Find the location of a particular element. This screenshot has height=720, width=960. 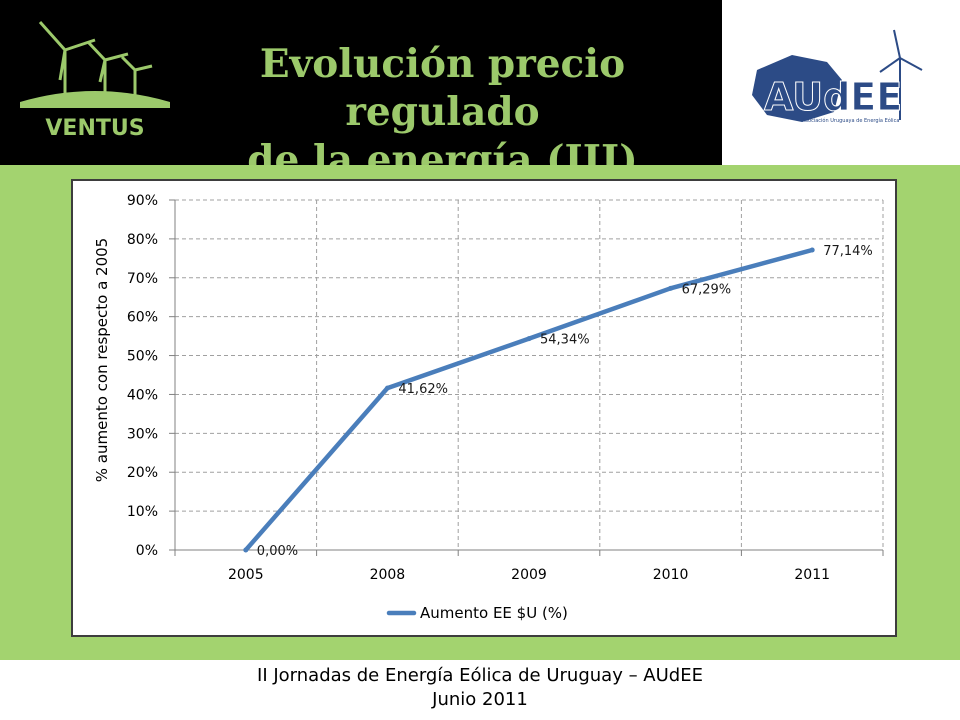

y-tick-label: 50% is located at coordinates (142, 357).